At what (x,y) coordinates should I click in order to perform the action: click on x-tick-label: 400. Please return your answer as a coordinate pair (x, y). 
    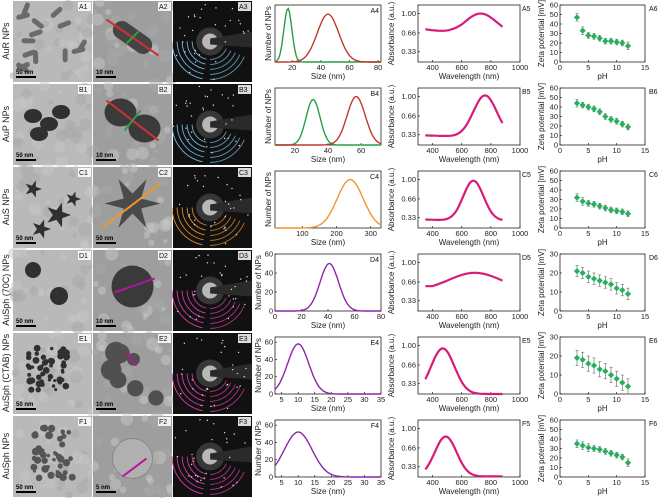
    Looking at the image, I should click on (432, 150).